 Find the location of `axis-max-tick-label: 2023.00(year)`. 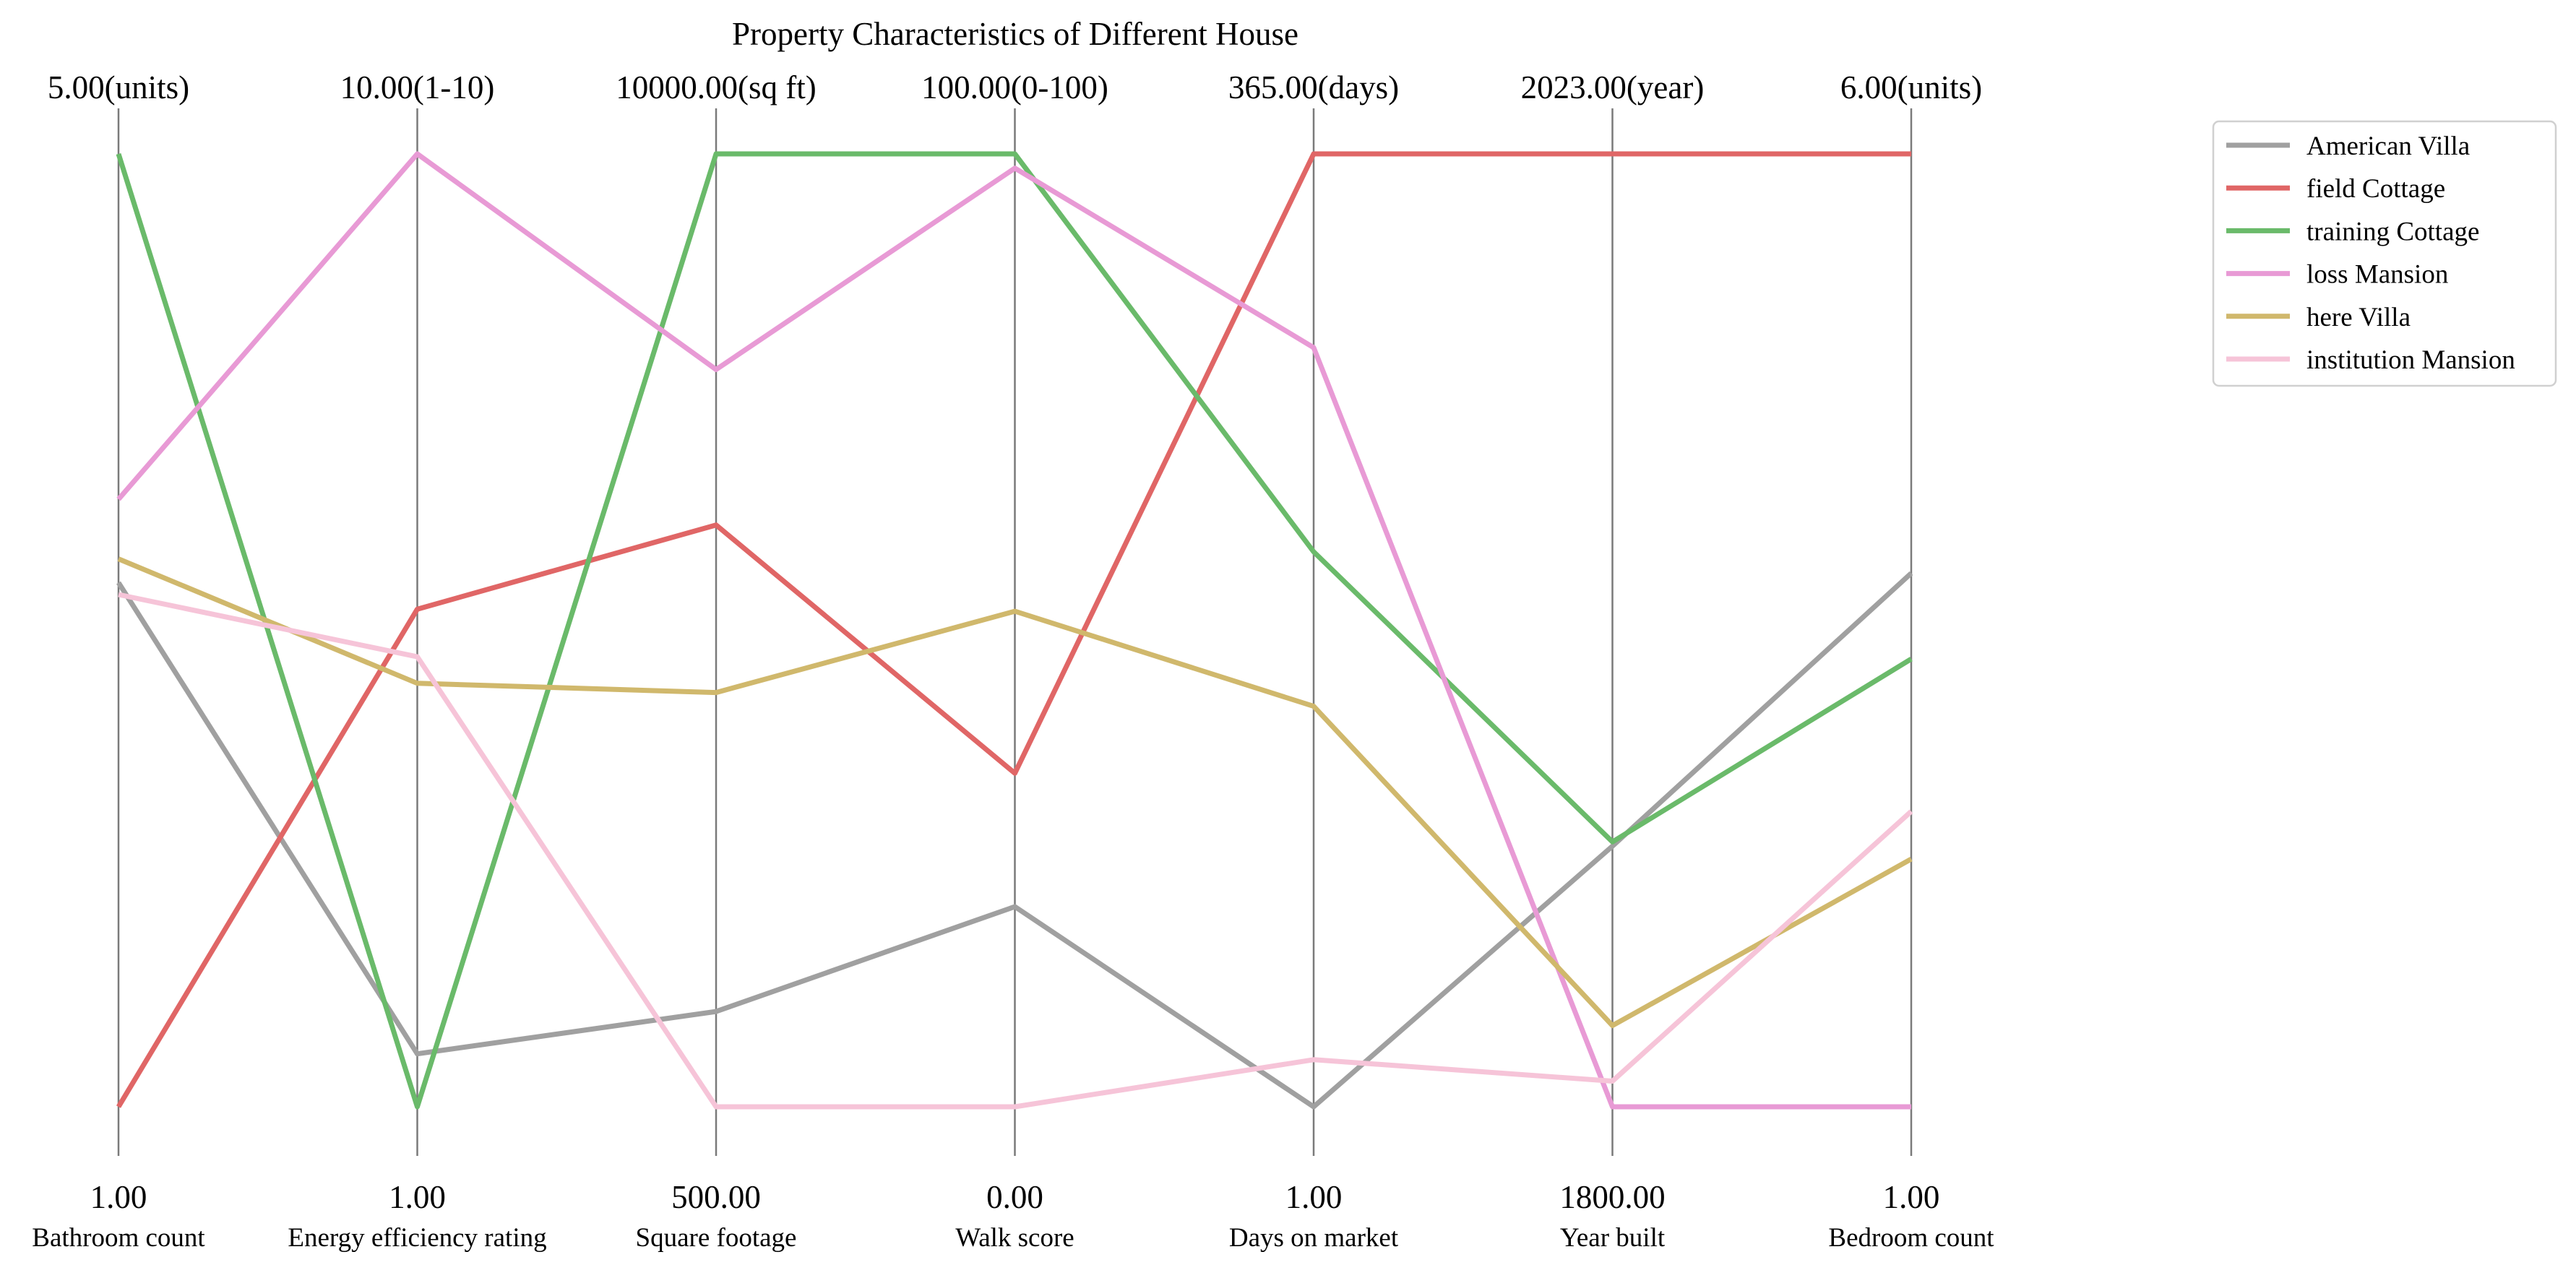

axis-max-tick-label: 2023.00(year) is located at coordinates (1613, 87).